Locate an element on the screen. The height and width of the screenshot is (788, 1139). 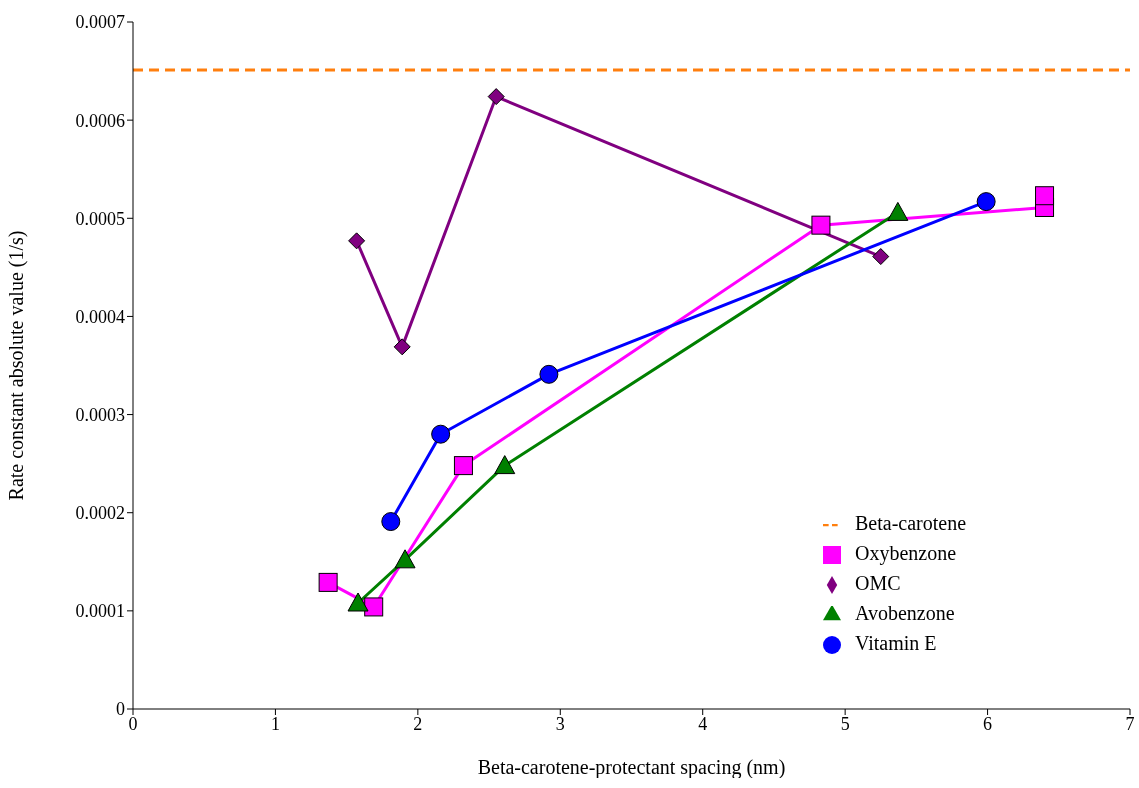
x-tick-label: 1 is located at coordinates (275, 723).